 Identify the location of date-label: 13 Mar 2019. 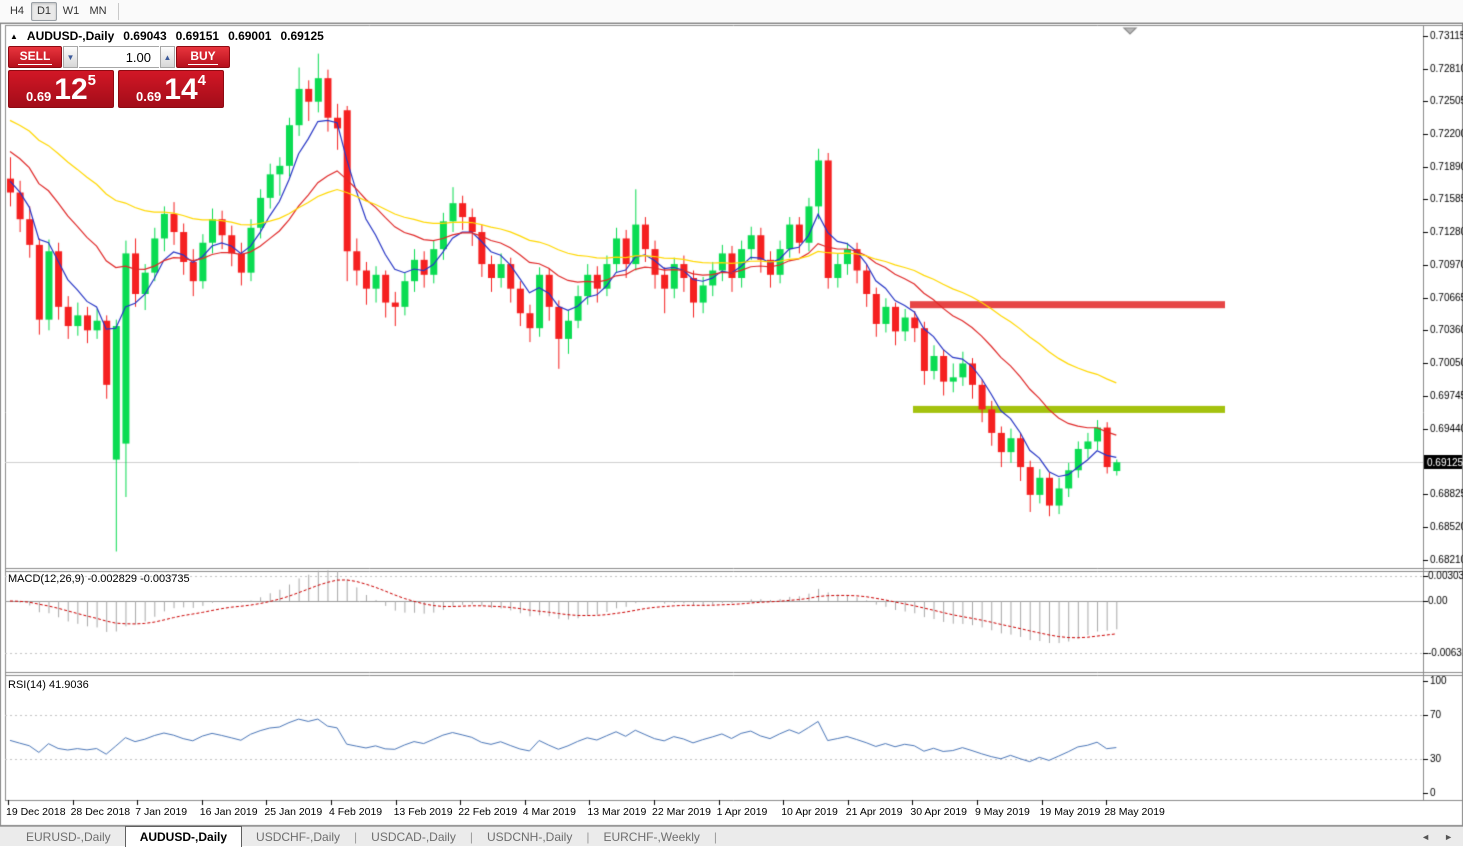
(617, 812).